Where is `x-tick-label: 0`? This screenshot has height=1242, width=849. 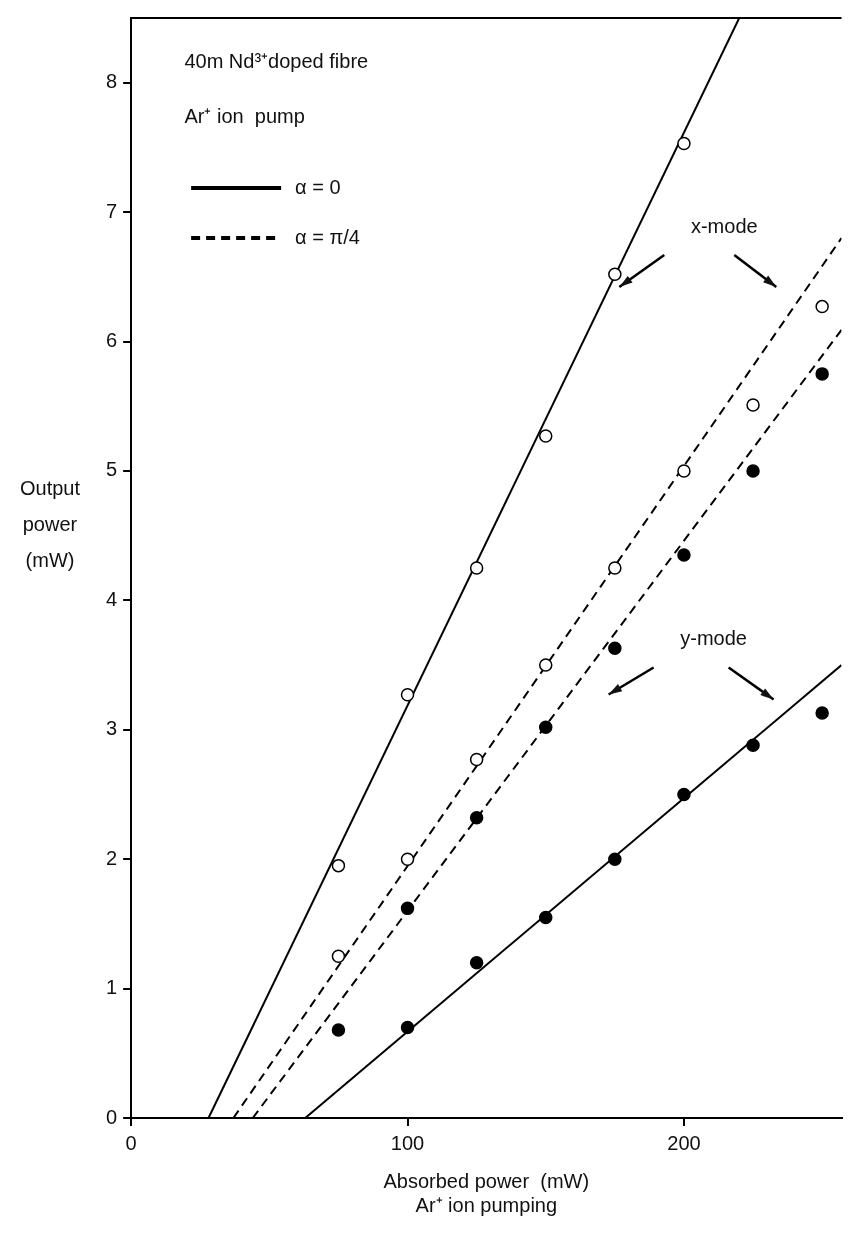
x-tick-label: 0 is located at coordinates (131, 1142).